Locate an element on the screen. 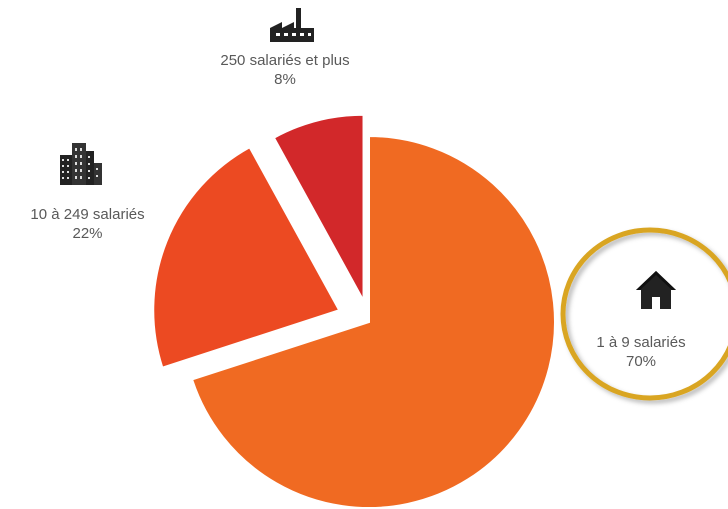 Image resolution: width=728 pixels, height=509 pixels. house-icon is located at coordinates (656, 290).